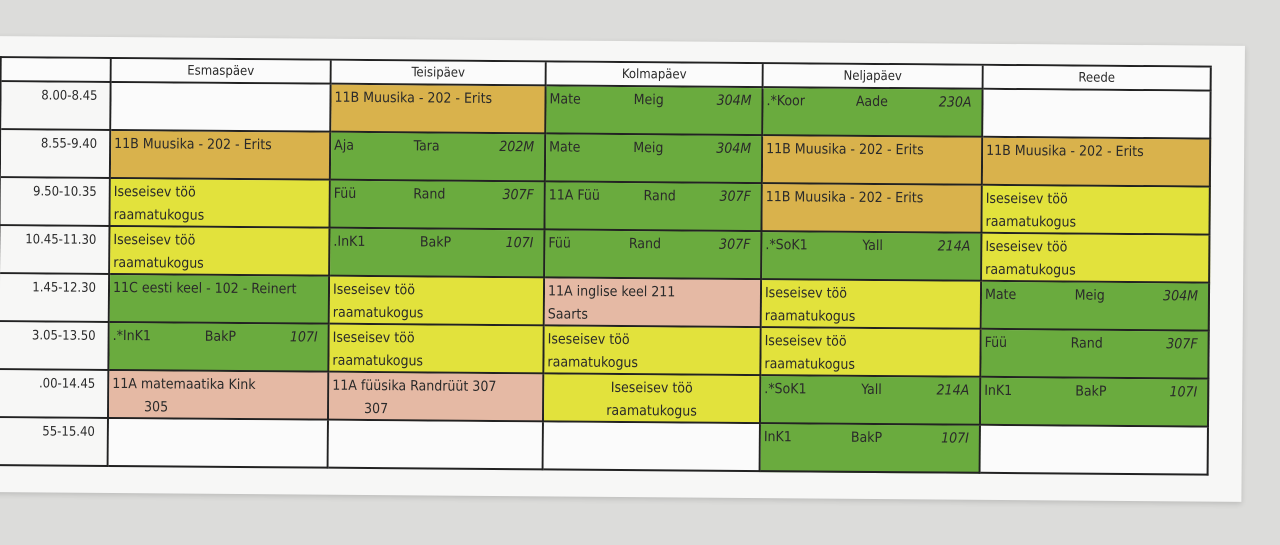 This screenshot has height=545, width=1280. What do you see at coordinates (55, 298) in the screenshot?
I see `time-slot: 1.45-12.30` at bounding box center [55, 298].